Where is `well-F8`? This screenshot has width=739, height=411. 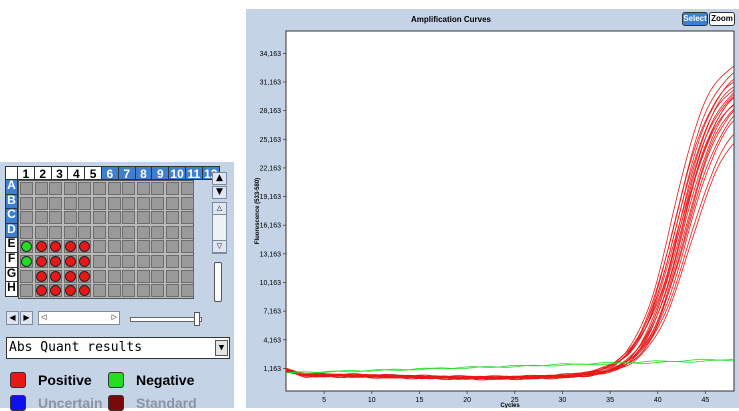
well-F8 is located at coordinates (129, 261).